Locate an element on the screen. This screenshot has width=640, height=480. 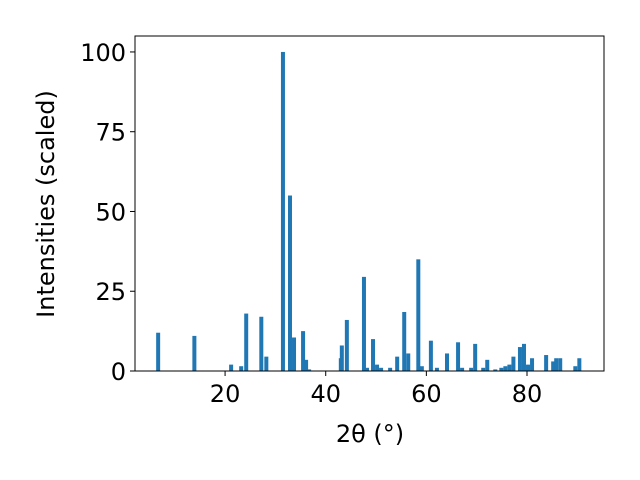
x-axis-label: 2θ (°) is located at coordinates (370, 434).